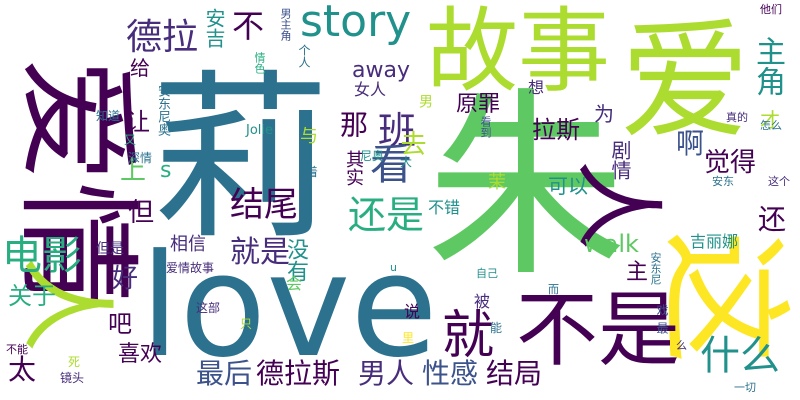 This screenshot has width=800, height=400. What do you see at coordinates (74, 362) in the screenshot?
I see `word-si: 死` at bounding box center [74, 362].